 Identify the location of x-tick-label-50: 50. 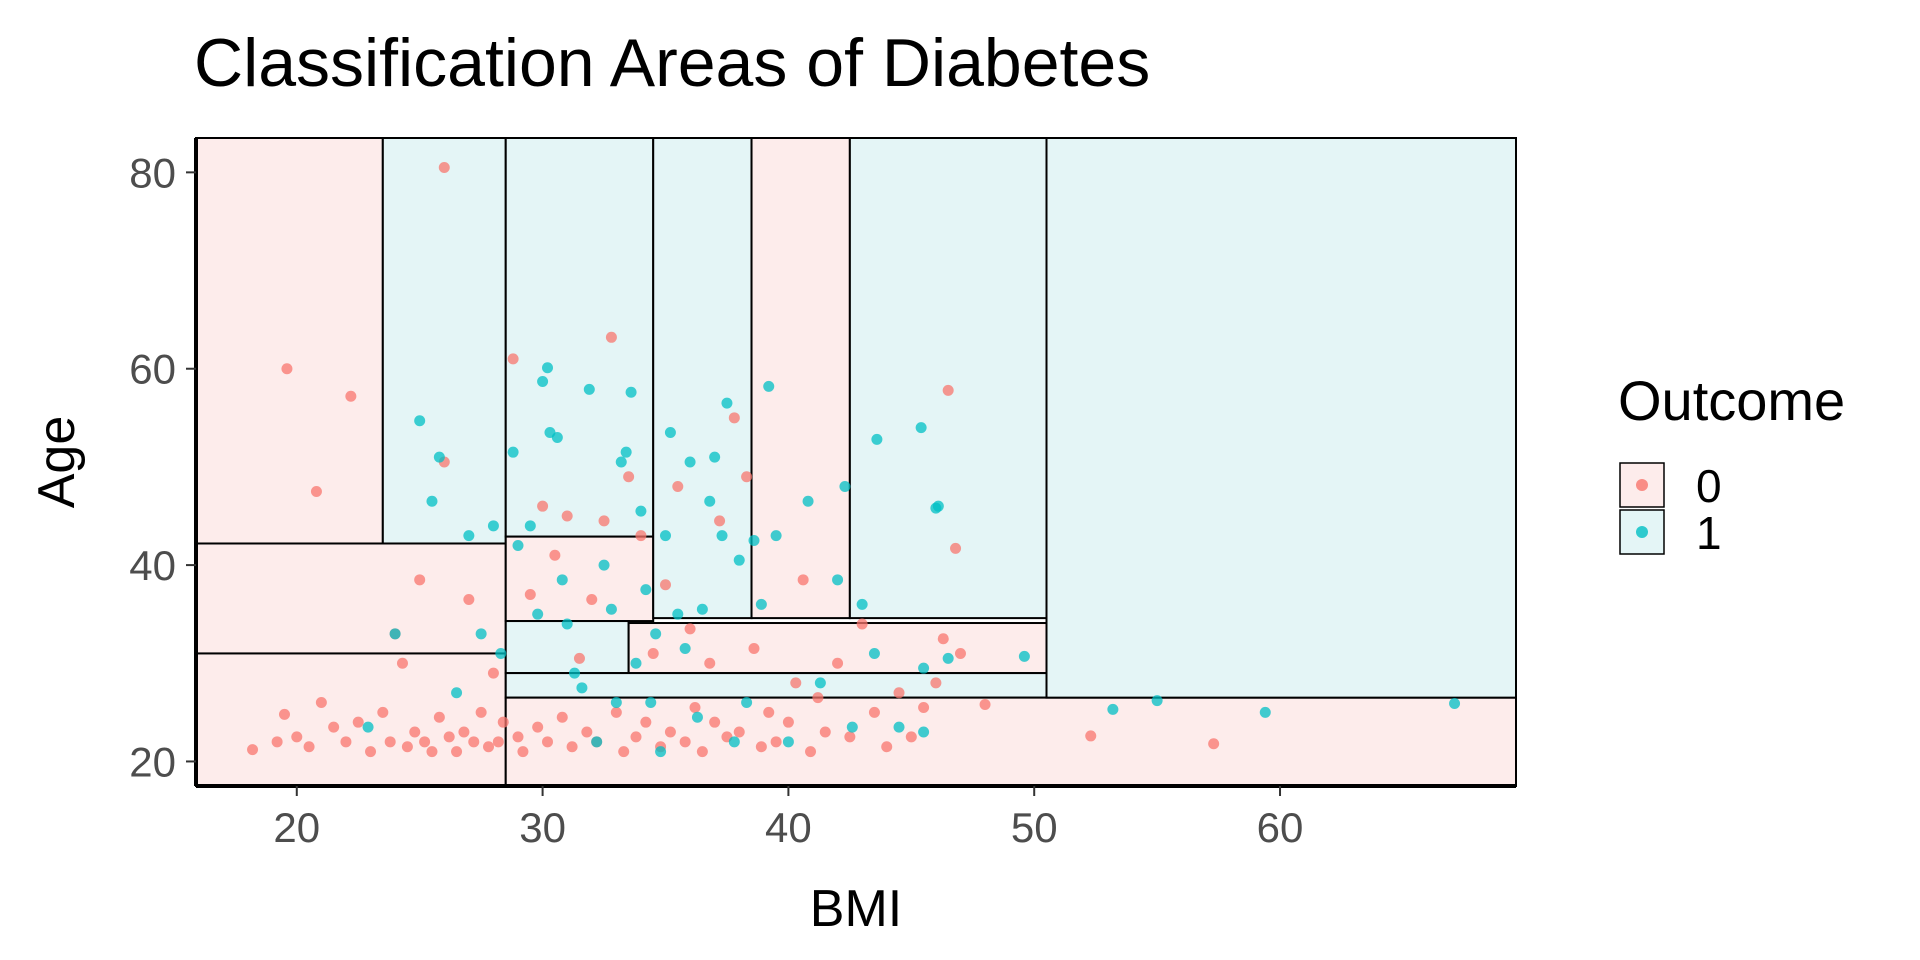
(1034, 827).